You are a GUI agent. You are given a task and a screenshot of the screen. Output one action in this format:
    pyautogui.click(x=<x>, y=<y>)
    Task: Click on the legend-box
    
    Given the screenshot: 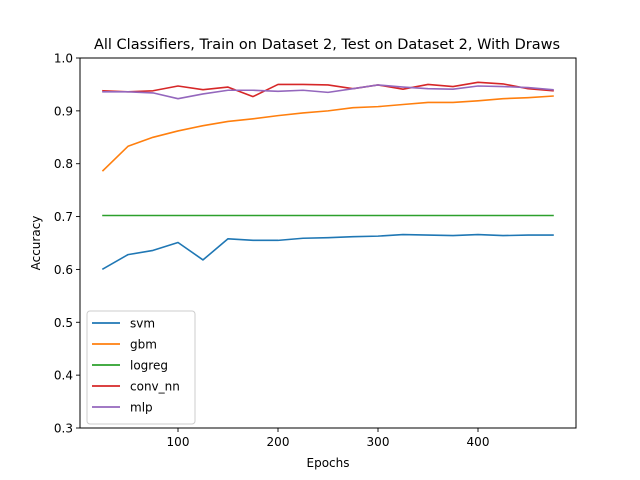 What is the action you would take?
    pyautogui.click(x=141, y=367)
    